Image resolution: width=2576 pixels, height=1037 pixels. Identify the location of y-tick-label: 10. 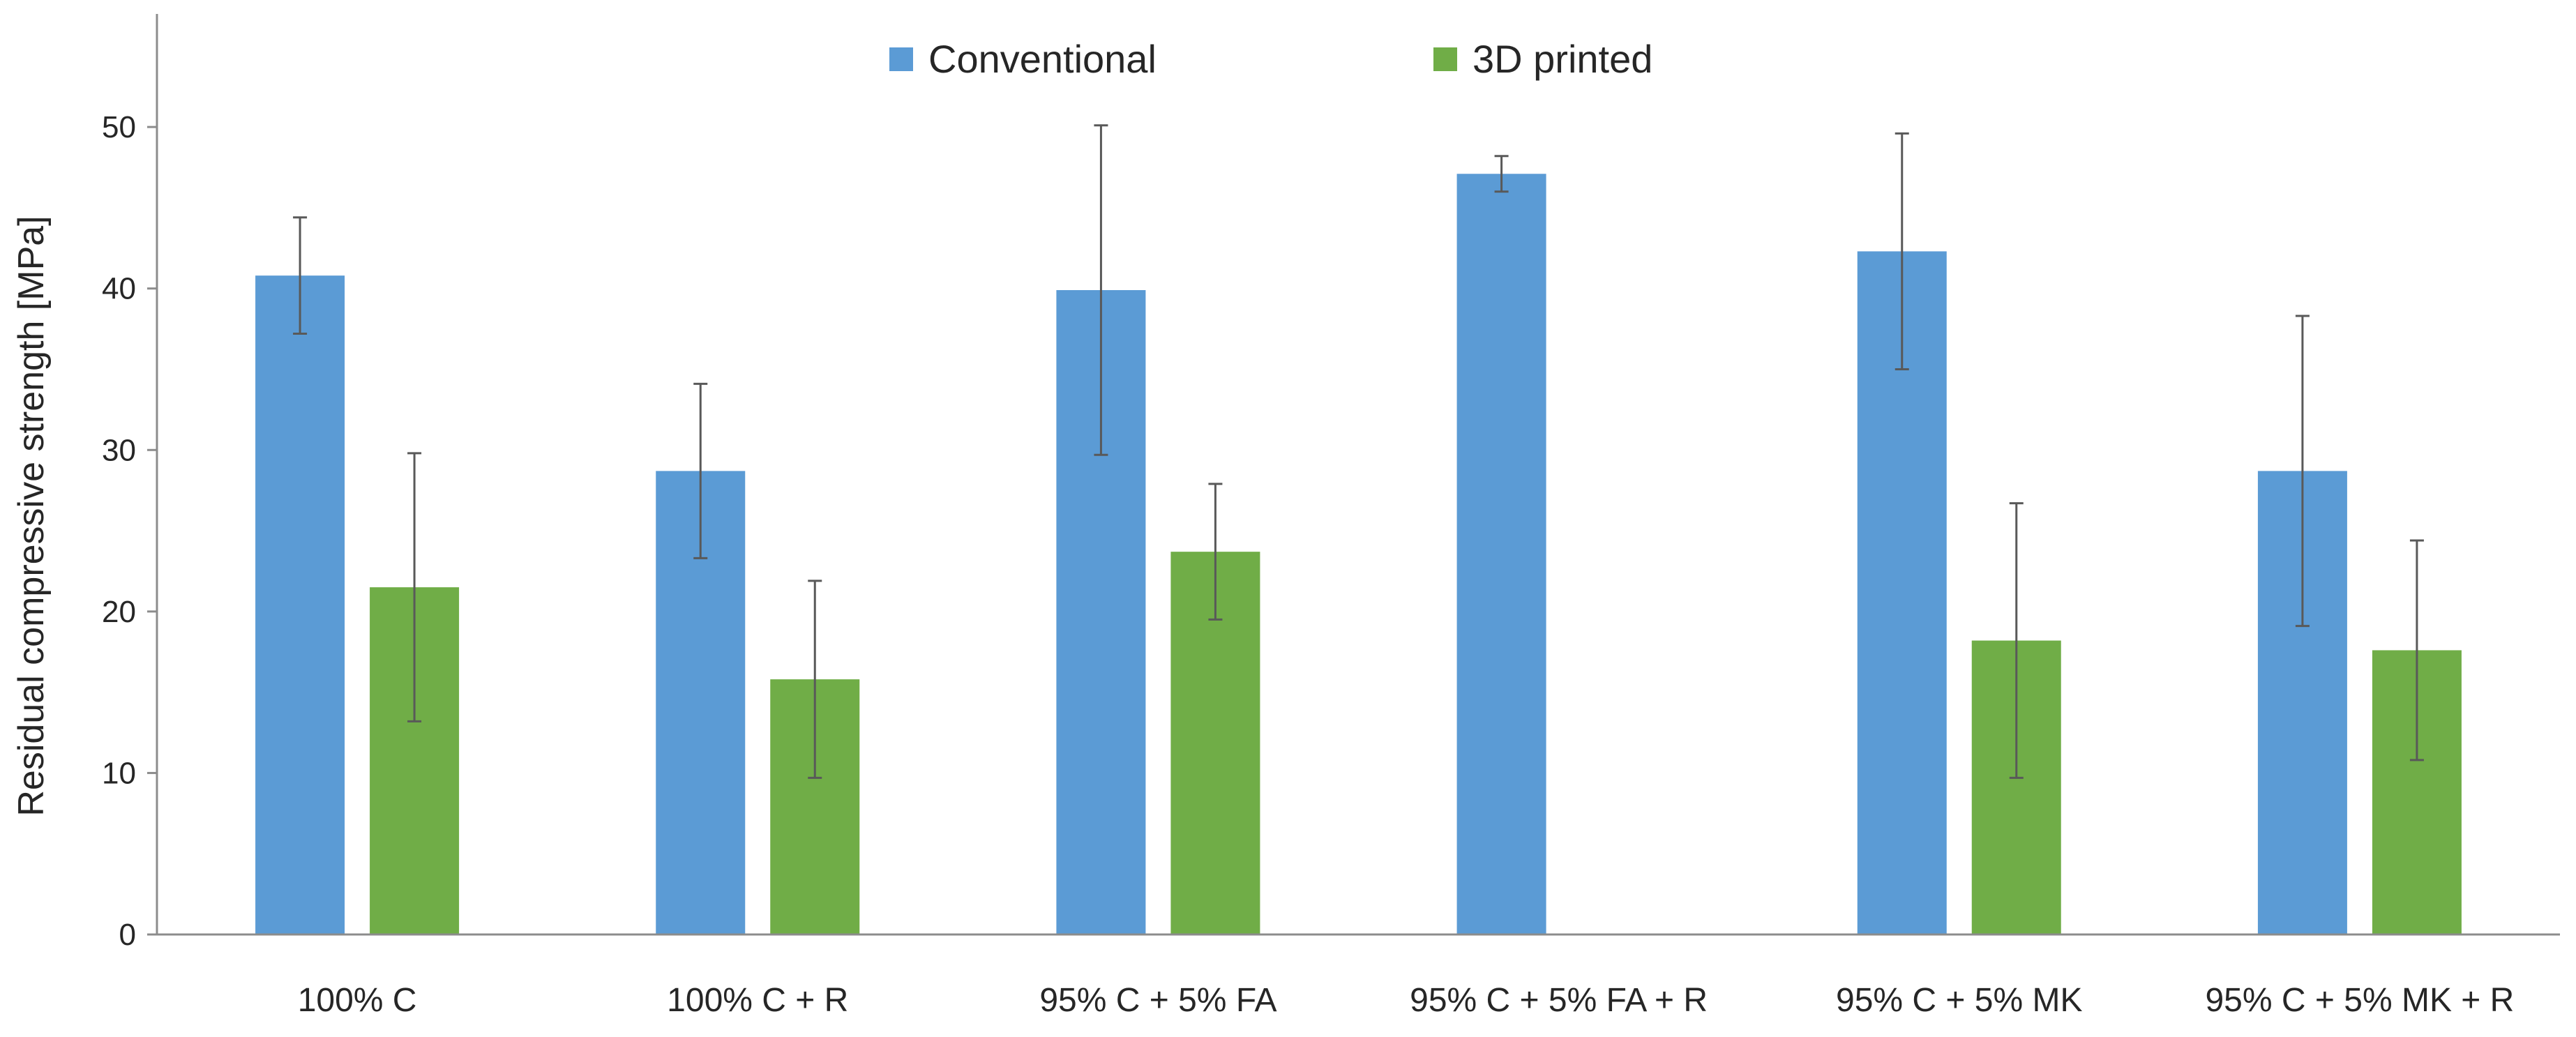
(119, 773).